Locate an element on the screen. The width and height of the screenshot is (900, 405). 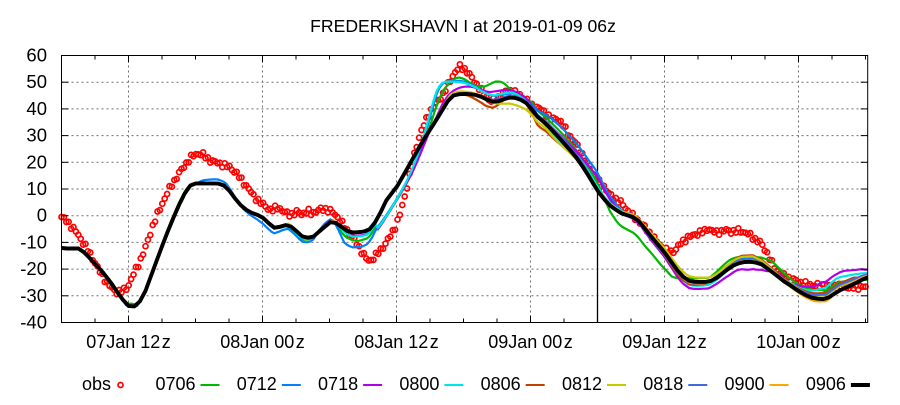
svg-text: 08Jan 00 z is located at coordinates (262, 342).